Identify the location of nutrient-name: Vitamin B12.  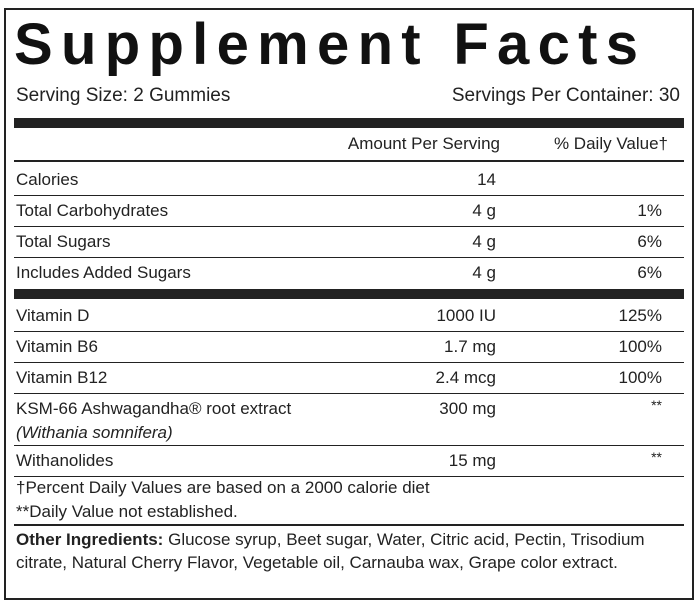
(62, 377).